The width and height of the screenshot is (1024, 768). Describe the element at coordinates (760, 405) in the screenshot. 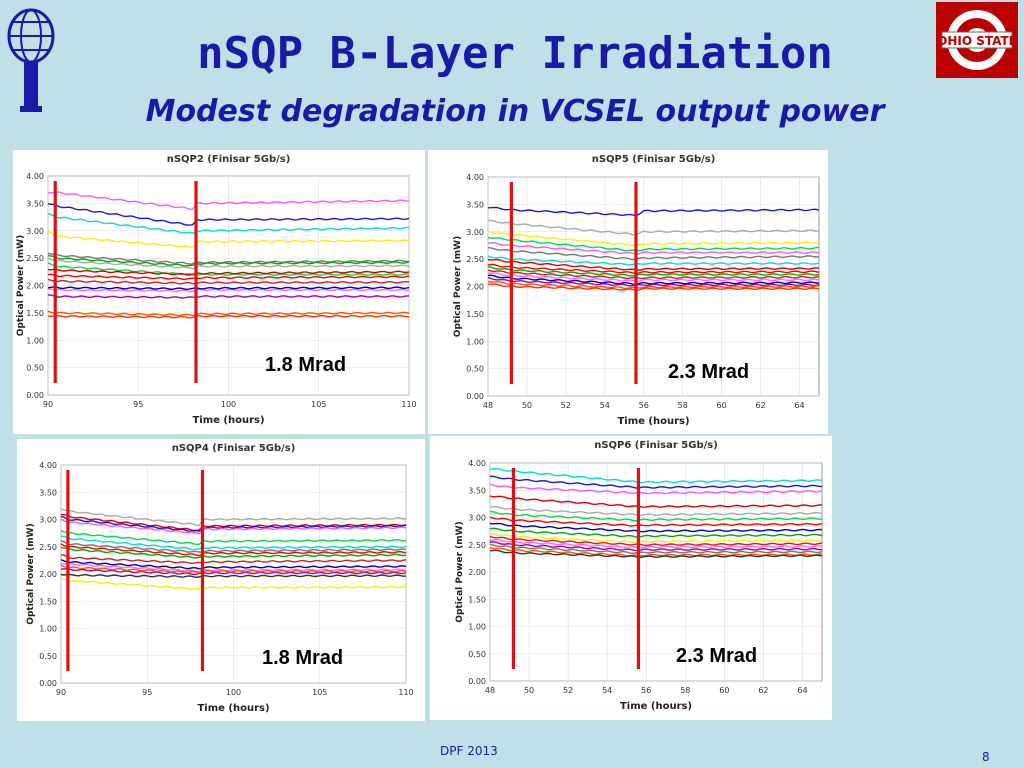

I see `x-tick-label: 62` at that location.